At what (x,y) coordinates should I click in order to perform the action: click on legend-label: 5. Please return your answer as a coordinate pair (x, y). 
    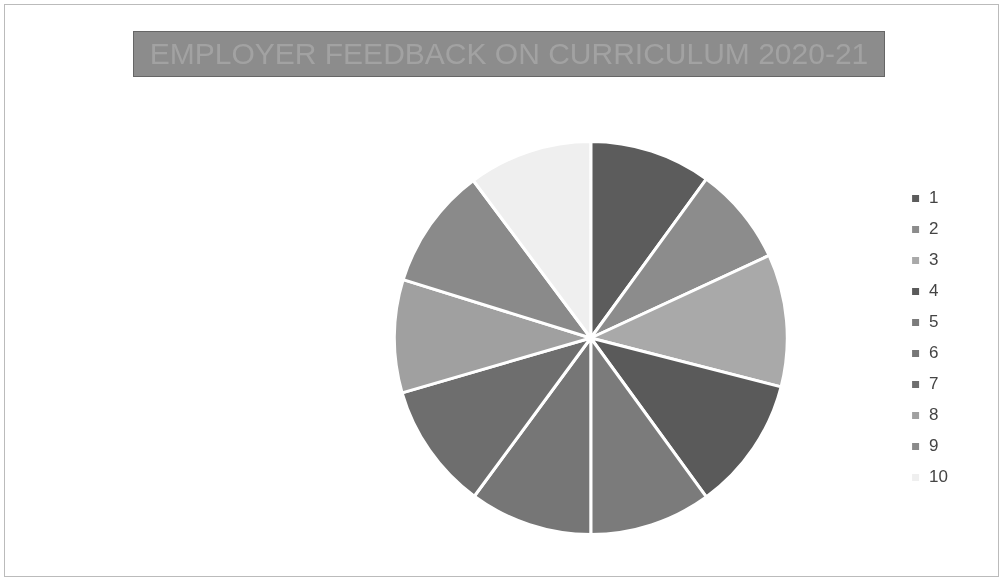
    Looking at the image, I should click on (934, 322).